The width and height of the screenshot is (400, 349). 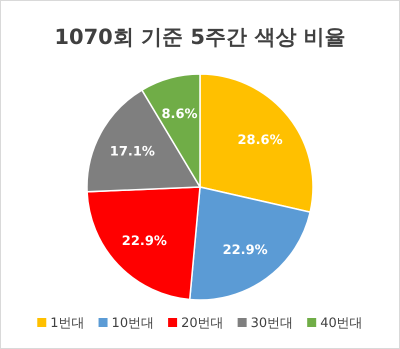 I want to click on data-label: 8.6%, so click(x=179, y=114).